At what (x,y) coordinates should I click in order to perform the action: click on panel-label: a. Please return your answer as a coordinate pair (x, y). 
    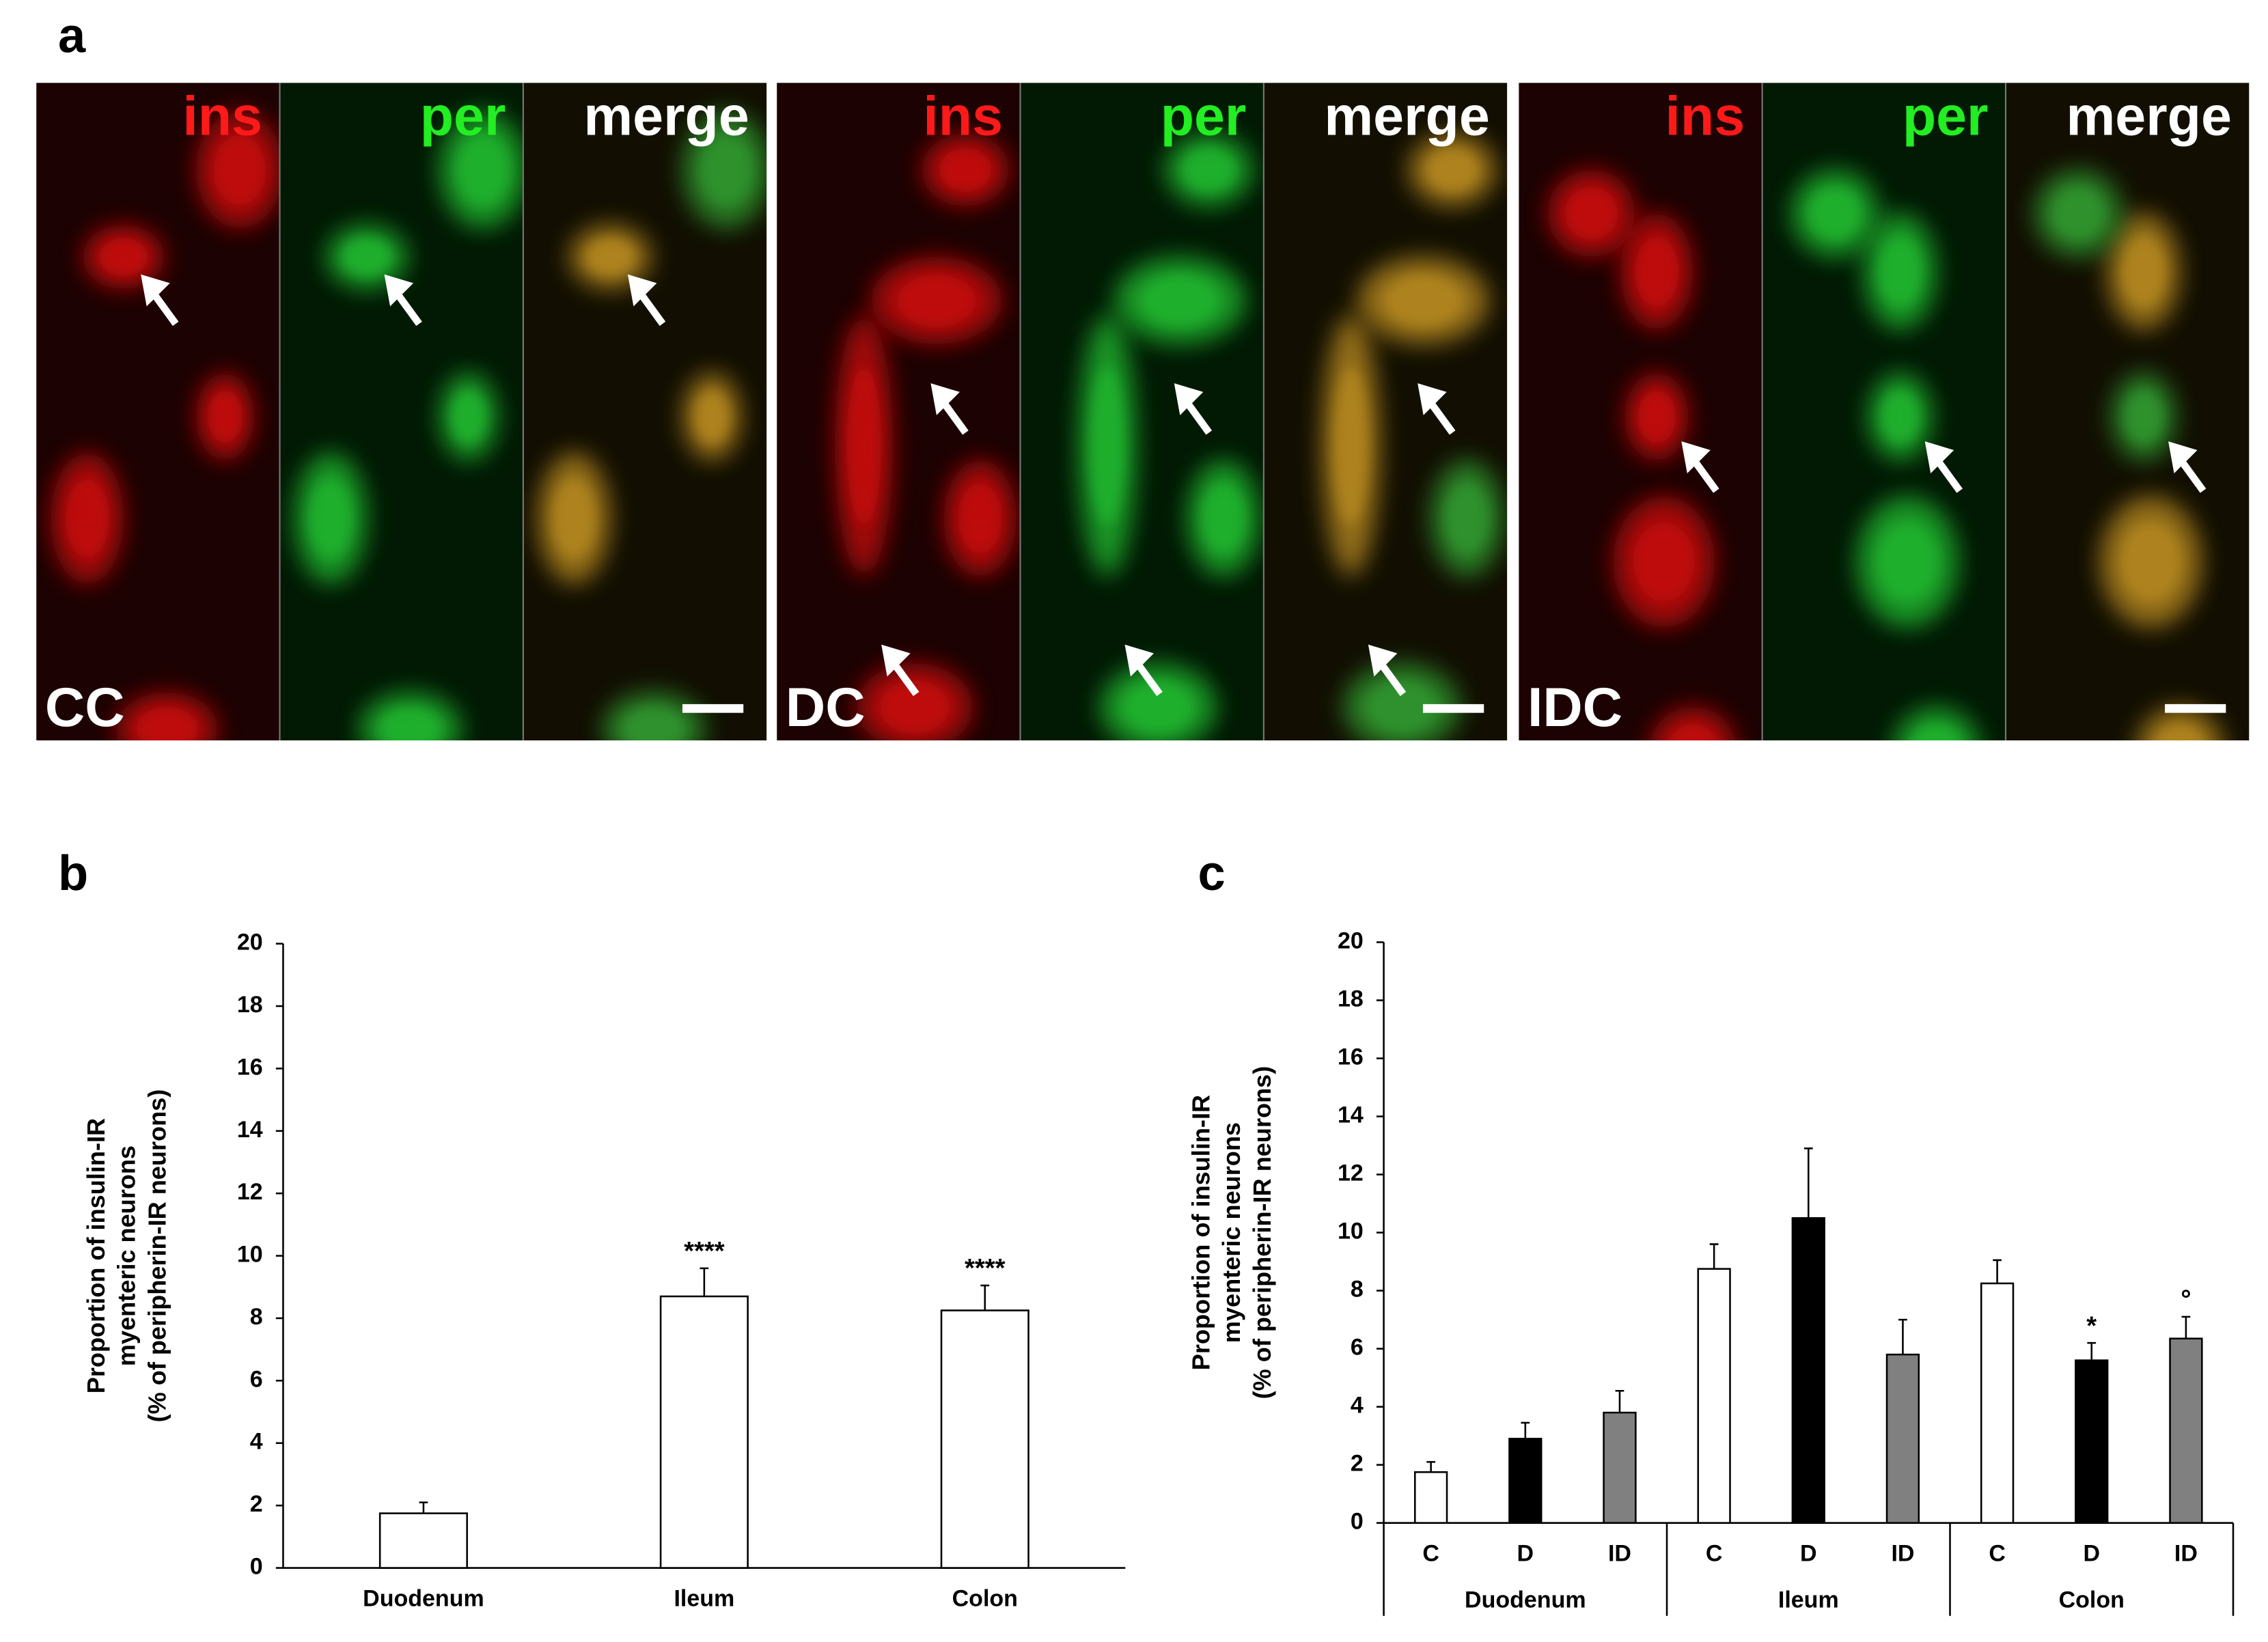
    Looking at the image, I should click on (72, 36).